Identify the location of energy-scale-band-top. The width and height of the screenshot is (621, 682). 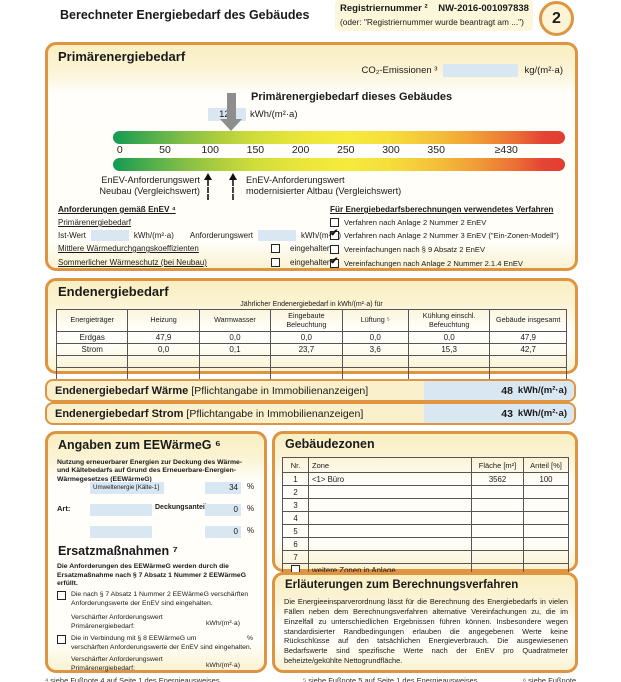
(339, 137).